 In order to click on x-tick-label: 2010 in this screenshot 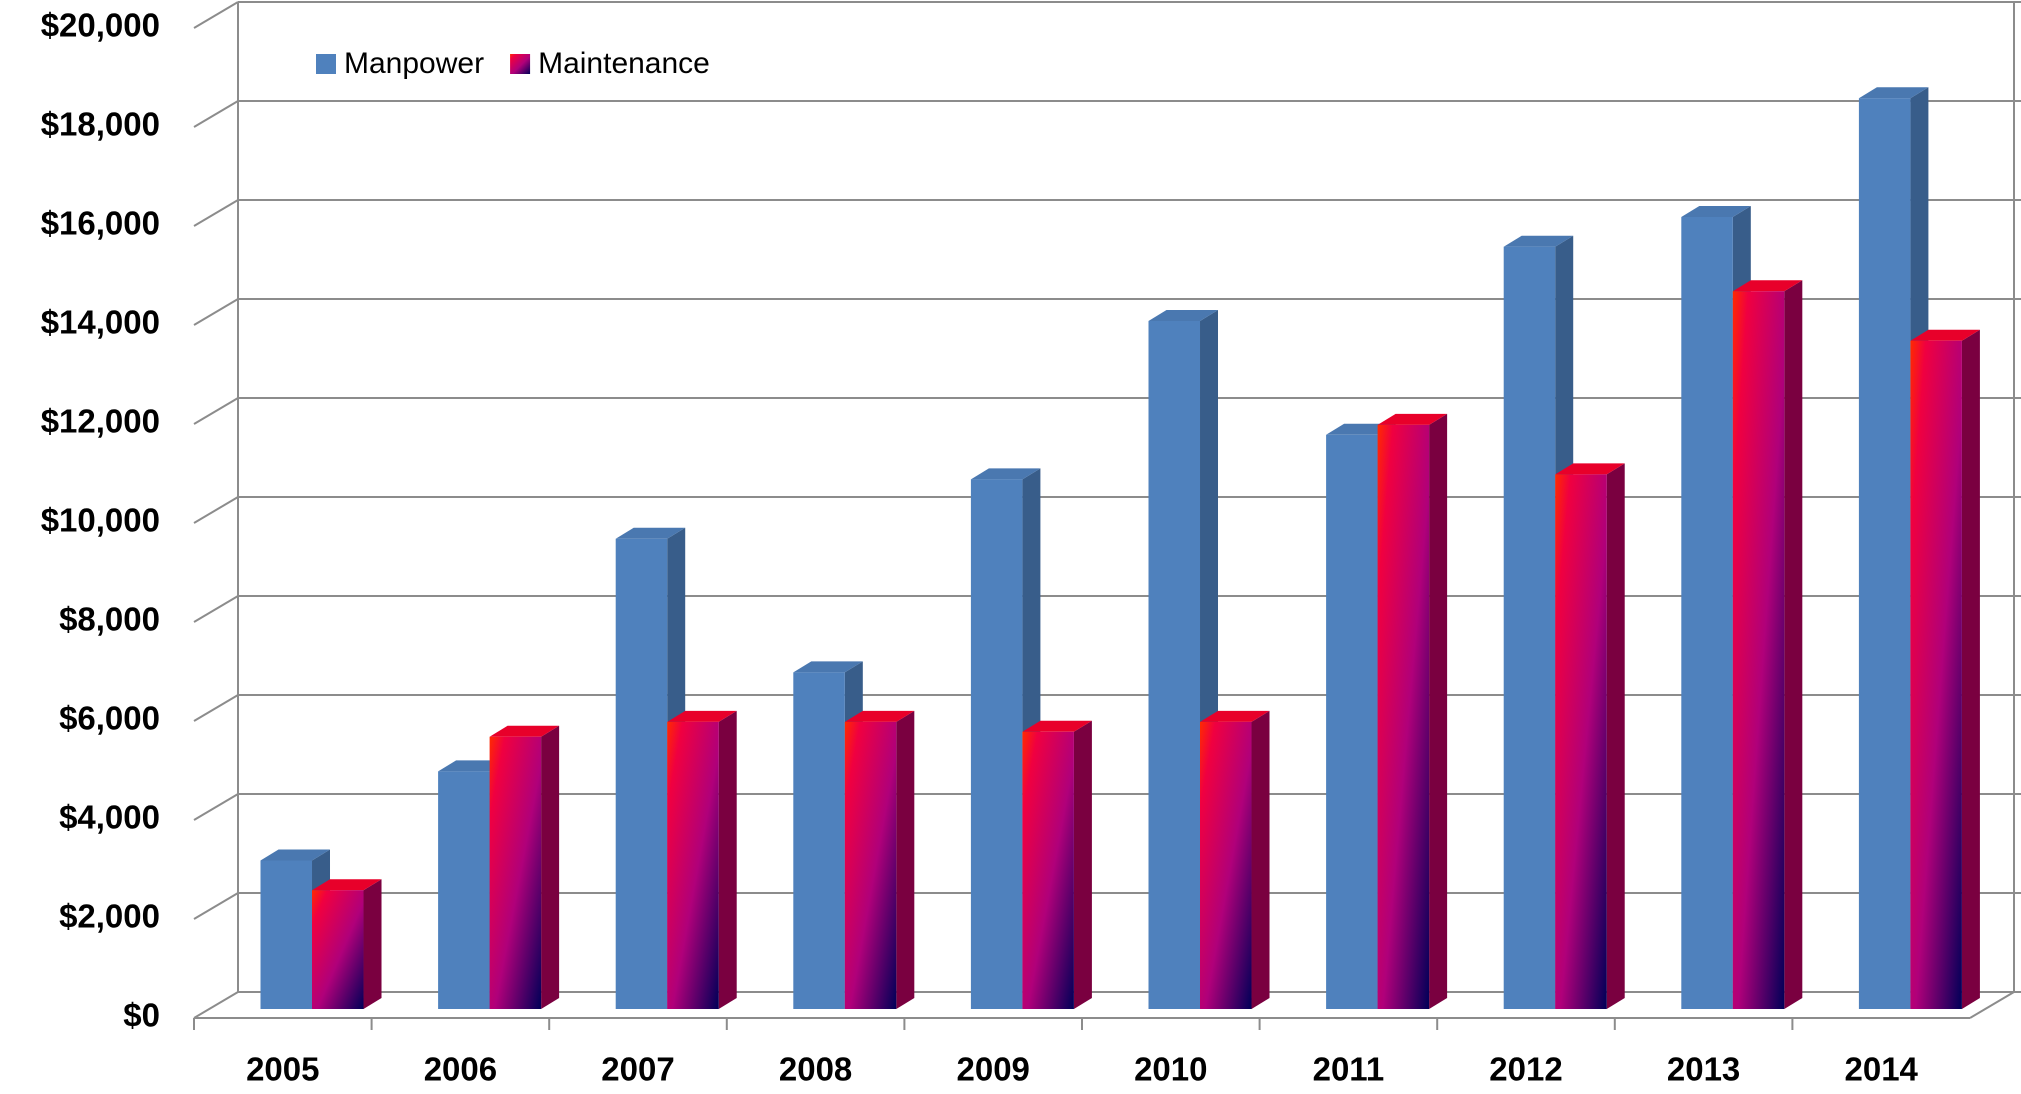, I will do `click(1170, 1069)`.